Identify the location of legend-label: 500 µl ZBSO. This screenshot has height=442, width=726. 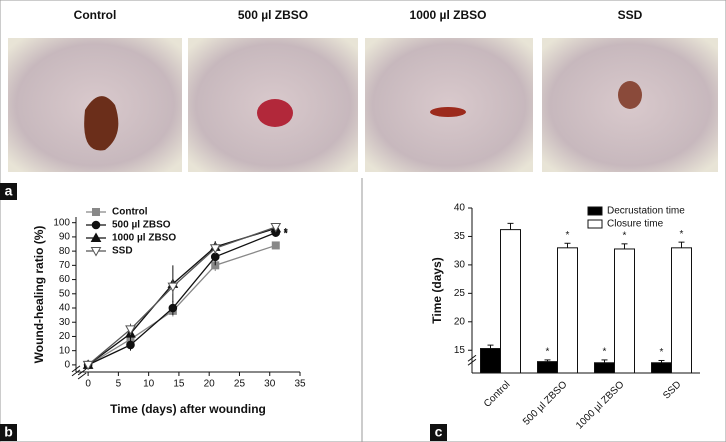
(141, 225).